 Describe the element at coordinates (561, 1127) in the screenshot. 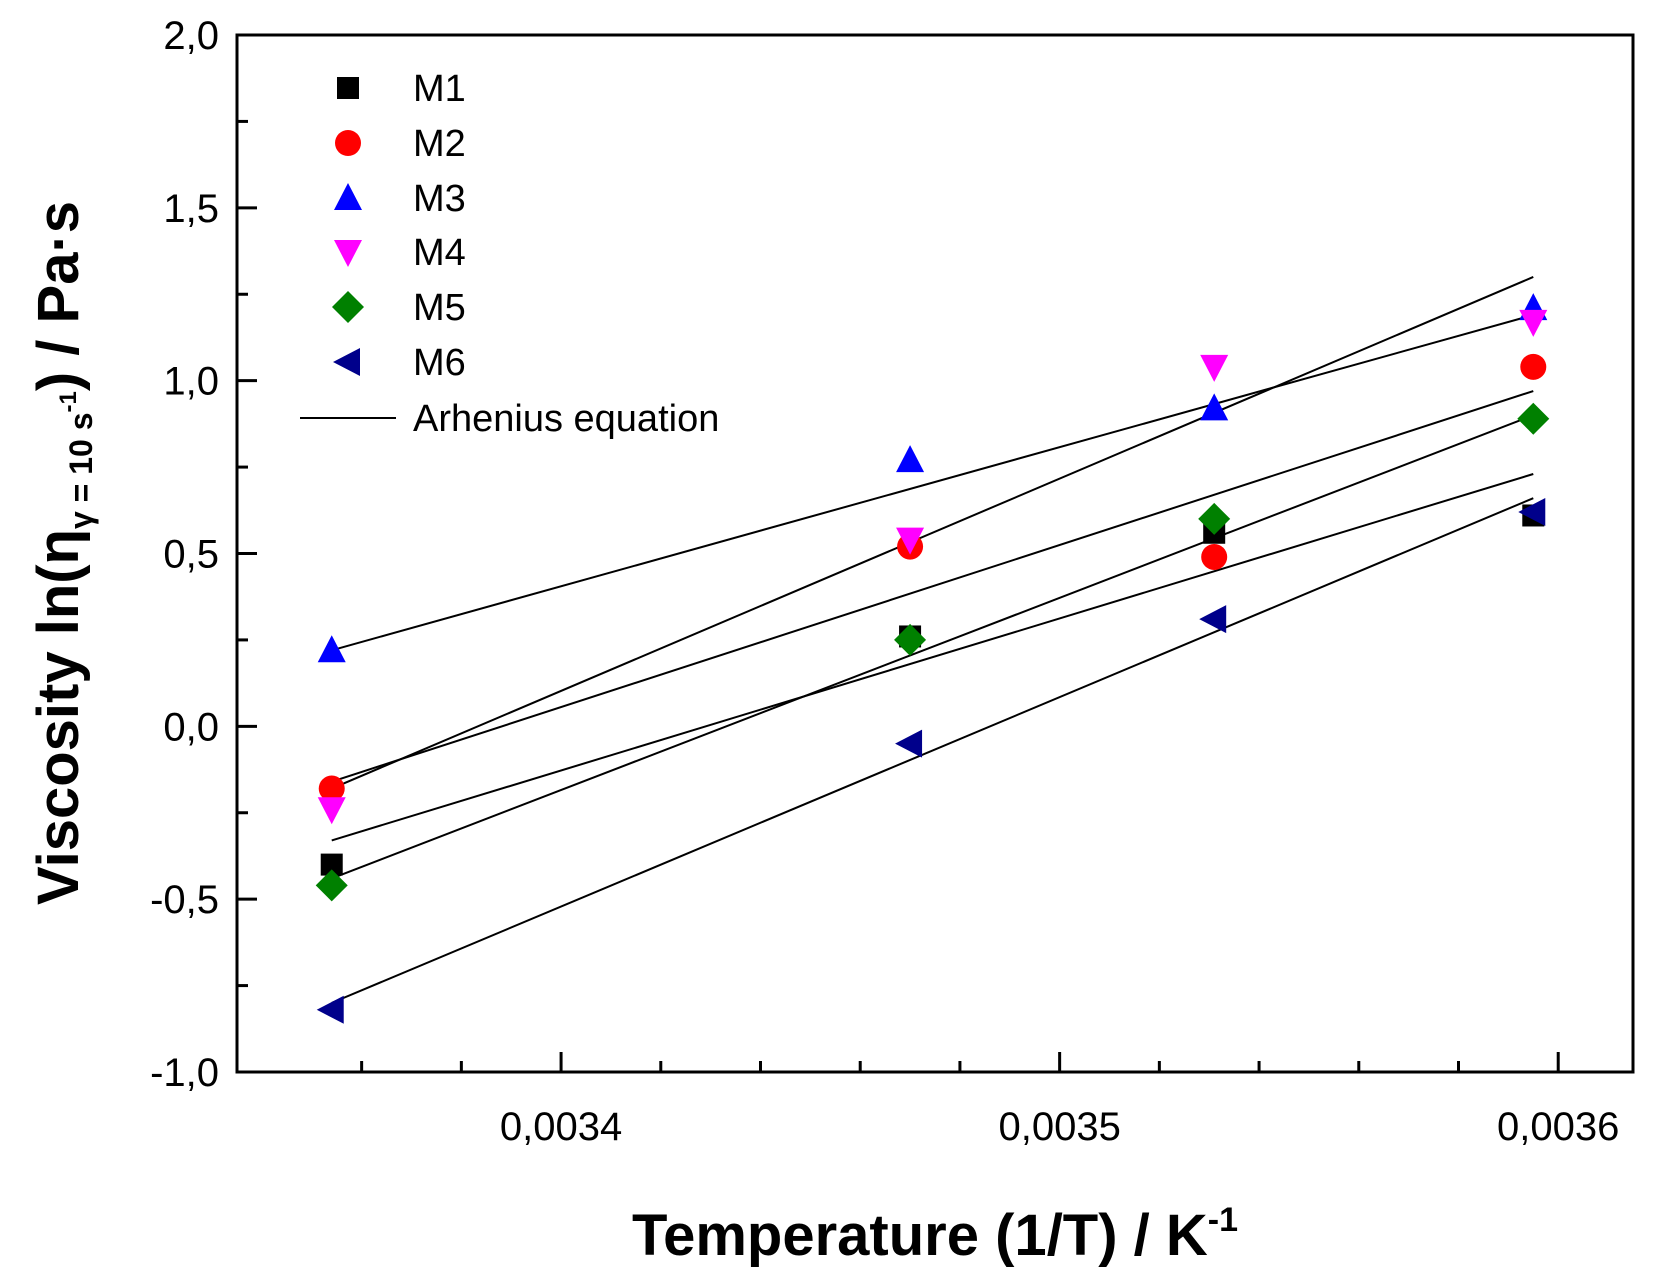

I see `x-tick-label: 0,0034` at that location.